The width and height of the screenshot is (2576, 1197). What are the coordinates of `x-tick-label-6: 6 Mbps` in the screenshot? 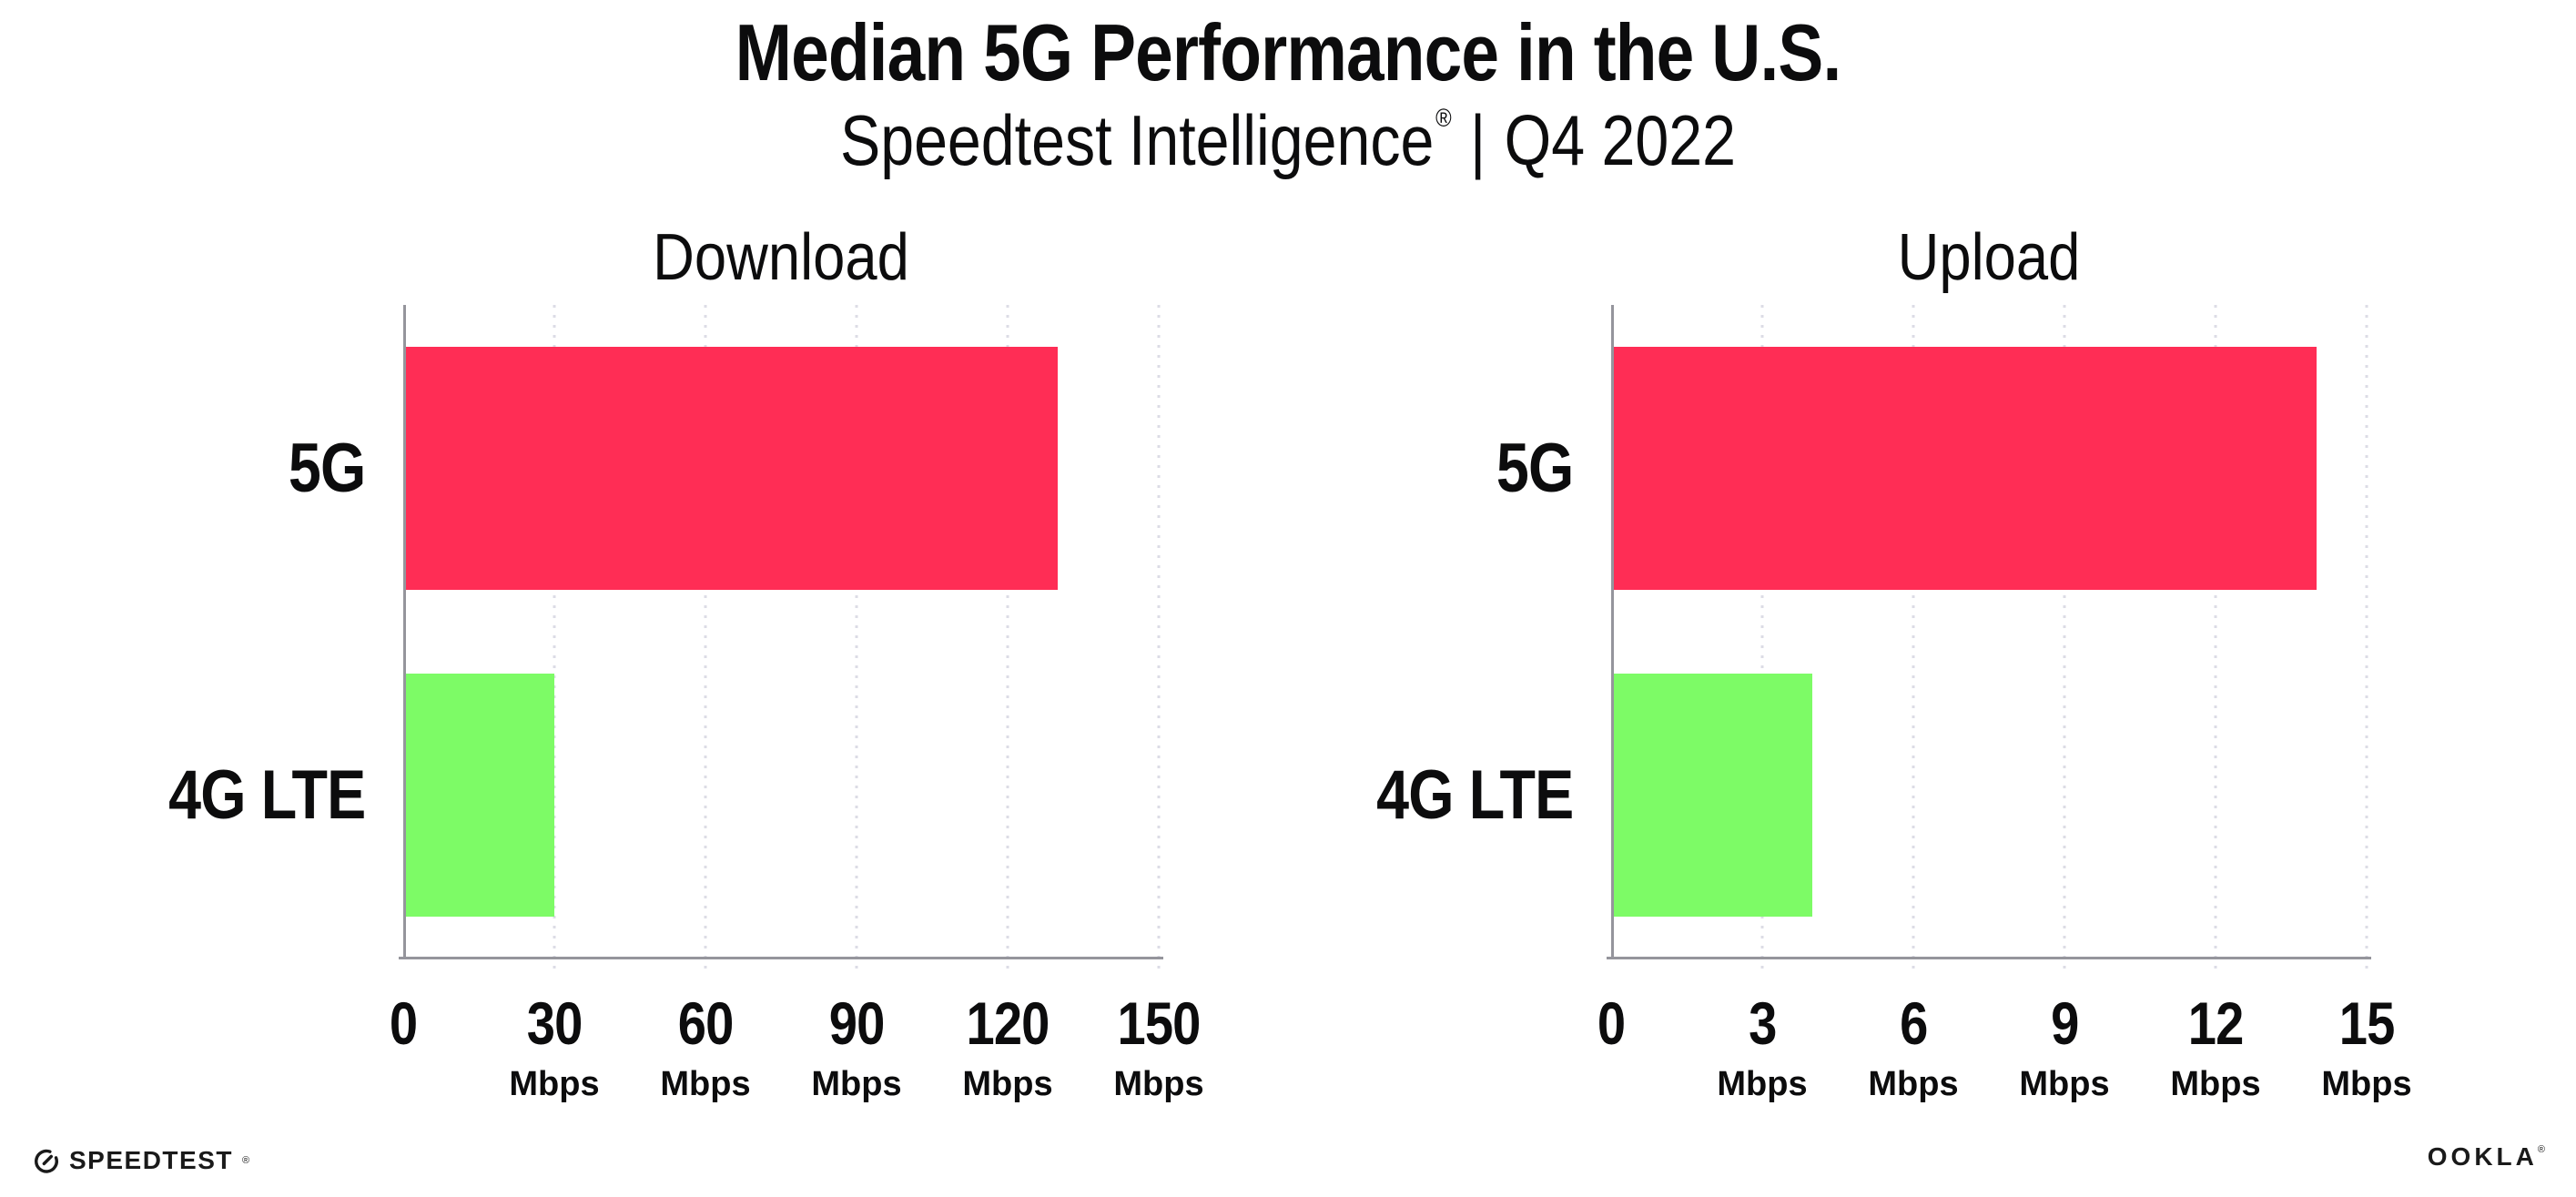 It's located at (1913, 1046).